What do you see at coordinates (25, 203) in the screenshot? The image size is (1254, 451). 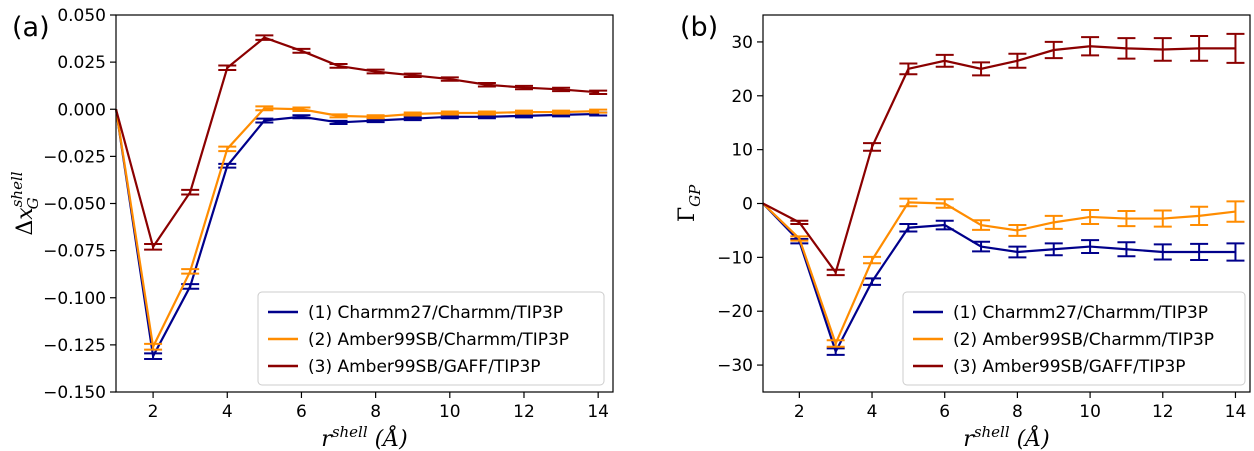 I see `panel-a-y-axis-label: ΔxshellG` at bounding box center [25, 203].